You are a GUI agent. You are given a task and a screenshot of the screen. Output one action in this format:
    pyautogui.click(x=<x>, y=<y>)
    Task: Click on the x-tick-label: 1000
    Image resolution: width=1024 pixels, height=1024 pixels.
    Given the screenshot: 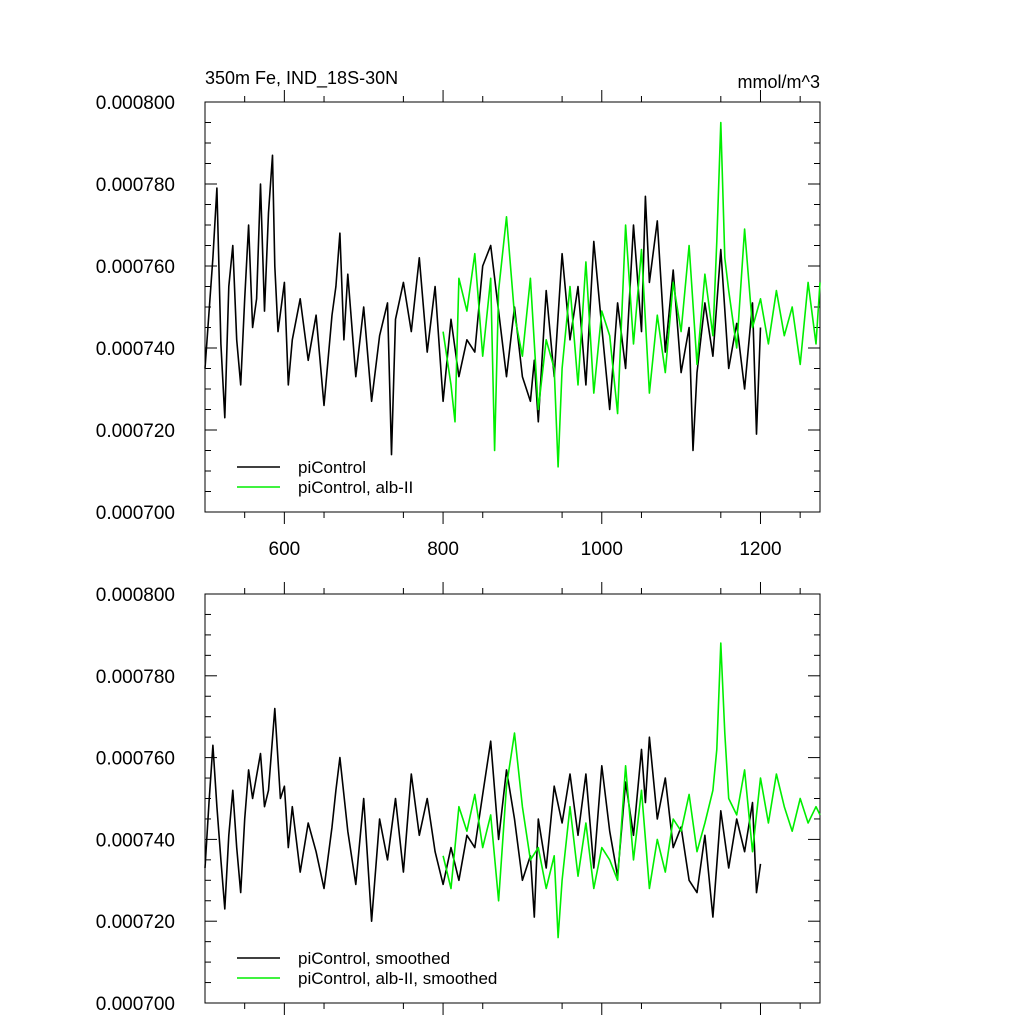 What is the action you would take?
    pyautogui.click(x=602, y=549)
    